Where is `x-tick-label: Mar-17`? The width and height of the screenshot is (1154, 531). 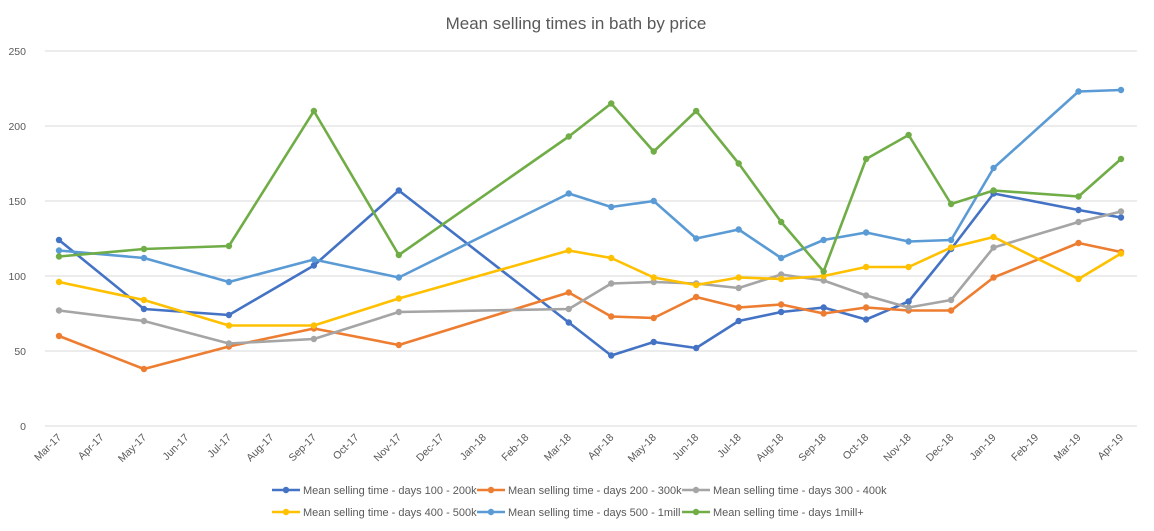
x-tick-label: Mar-17 is located at coordinates (48, 448).